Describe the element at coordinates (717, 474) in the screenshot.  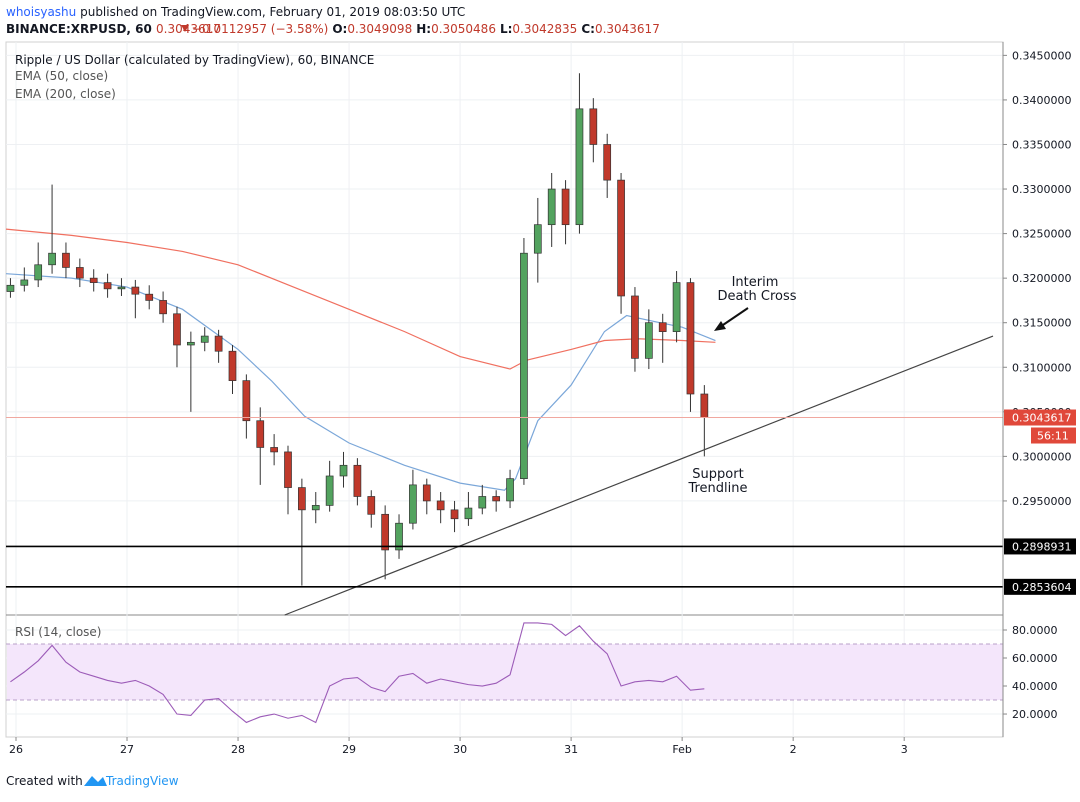
I see `annotation: Support` at that location.